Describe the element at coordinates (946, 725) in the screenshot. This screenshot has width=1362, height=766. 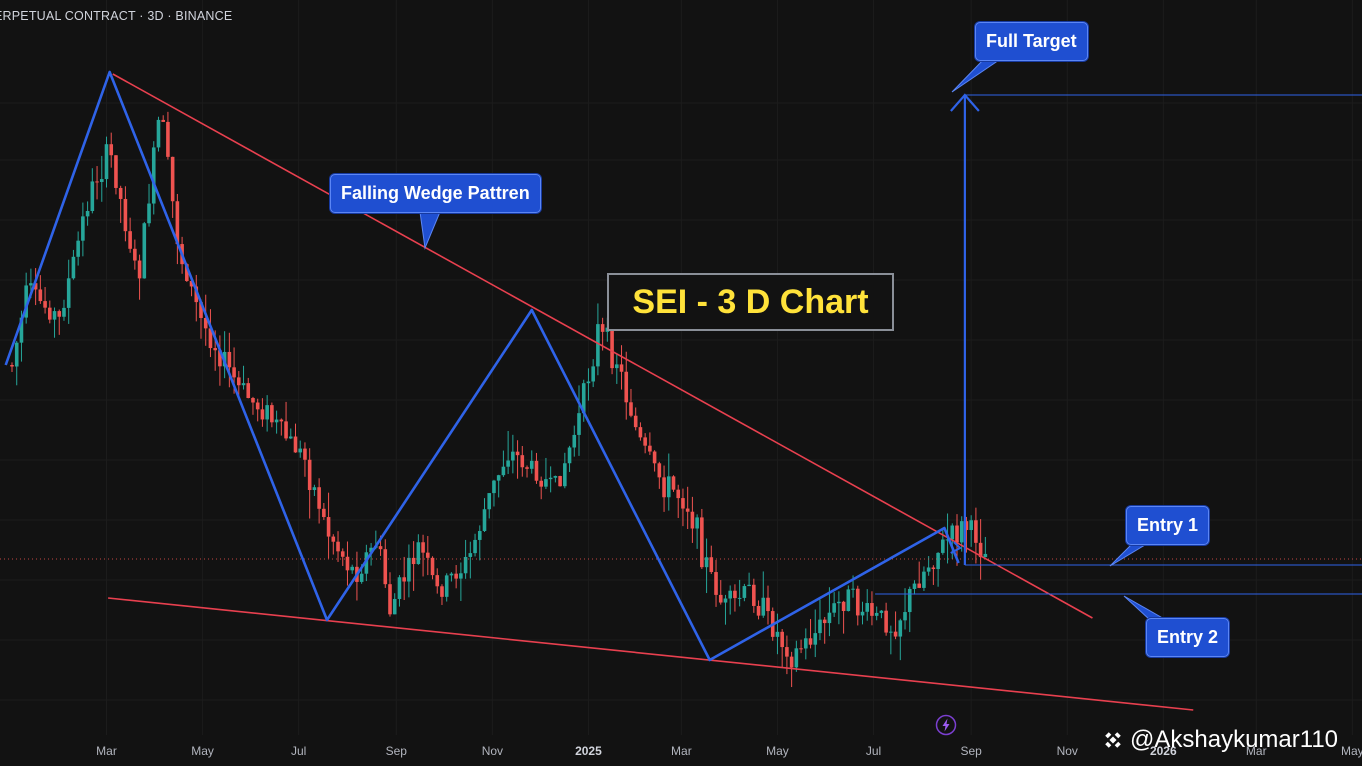
I see `lightning-icon` at that location.